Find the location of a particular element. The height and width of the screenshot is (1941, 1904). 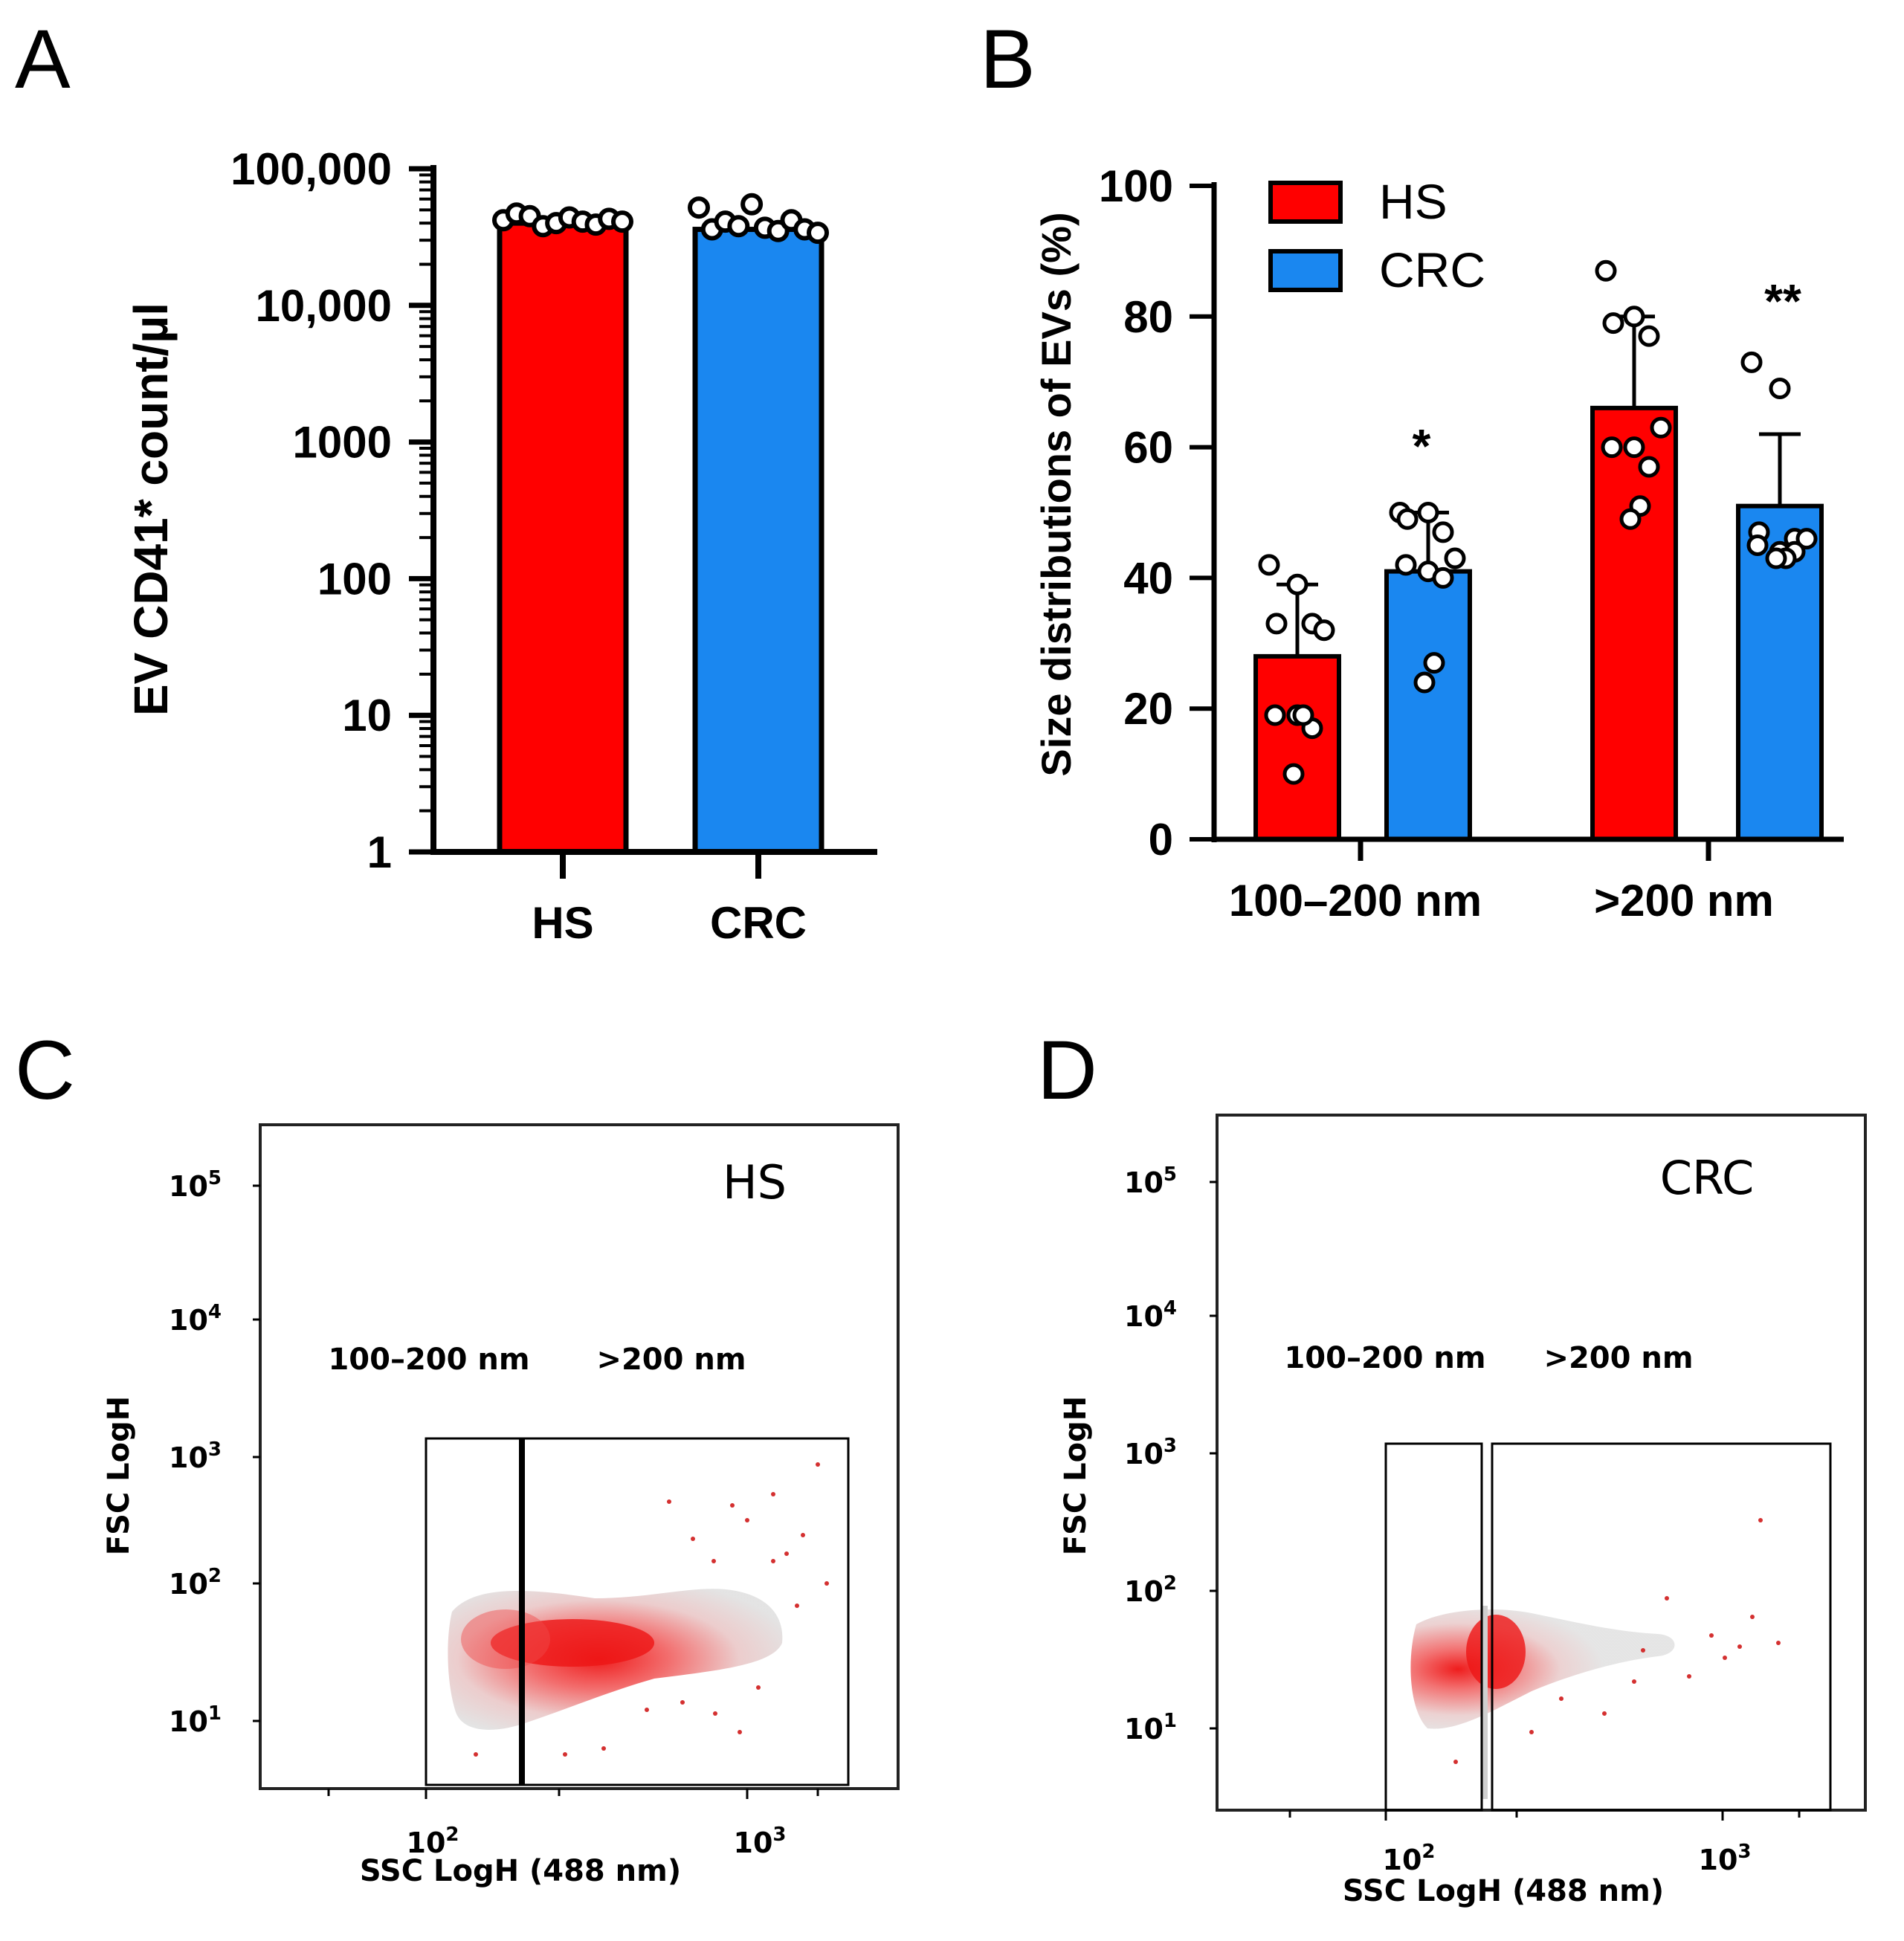

legend-label-crc: CRC is located at coordinates (1432, 269).